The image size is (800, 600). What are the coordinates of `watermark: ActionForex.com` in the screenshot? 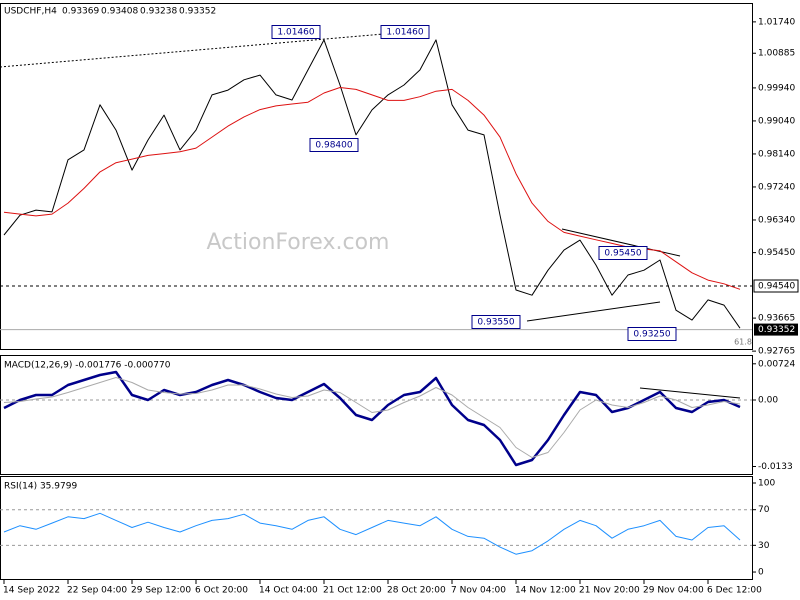 It's located at (298, 242).